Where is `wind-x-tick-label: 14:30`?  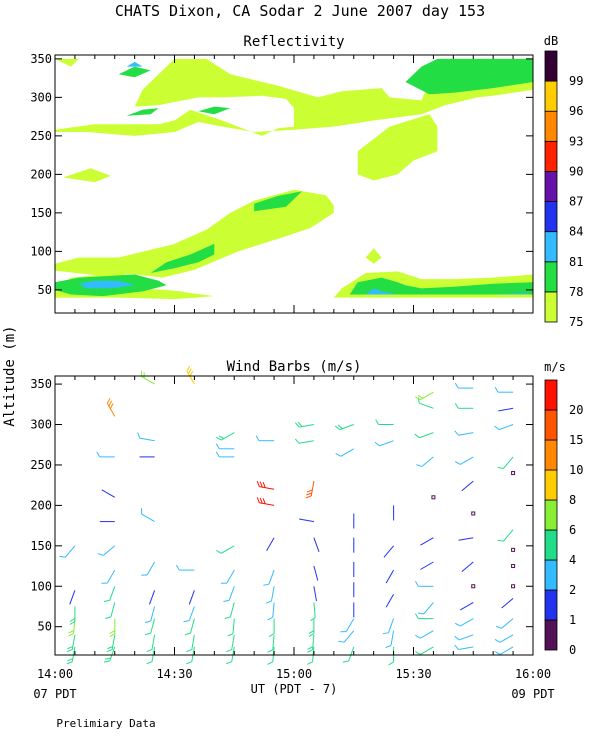 wind-x-tick-label: 14:30 is located at coordinates (174, 674).